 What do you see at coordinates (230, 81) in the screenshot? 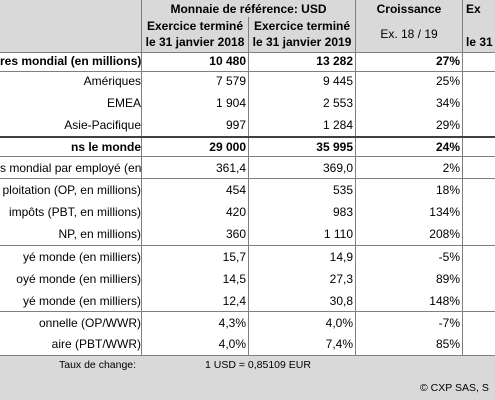
I see `value-2018: 7 579` at bounding box center [230, 81].